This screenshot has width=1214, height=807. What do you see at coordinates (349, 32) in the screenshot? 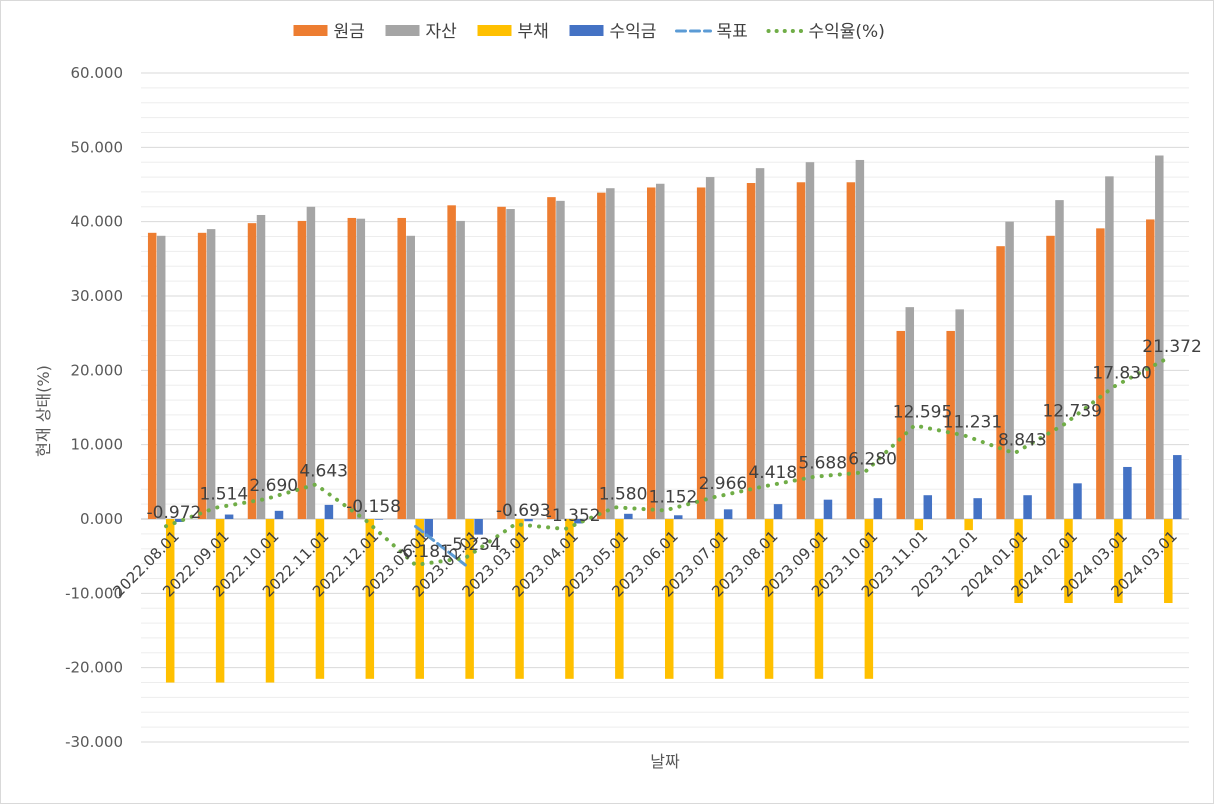
I see `legend-label-원금: 원금` at bounding box center [349, 32].